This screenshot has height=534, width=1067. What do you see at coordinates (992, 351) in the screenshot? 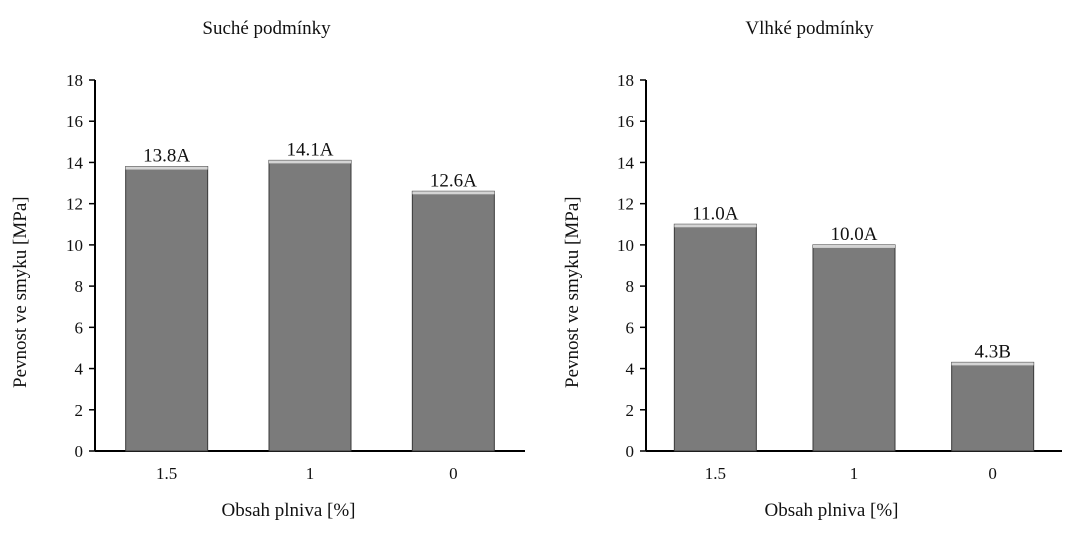
I see `bar-data-label: 4.3B` at bounding box center [992, 351].